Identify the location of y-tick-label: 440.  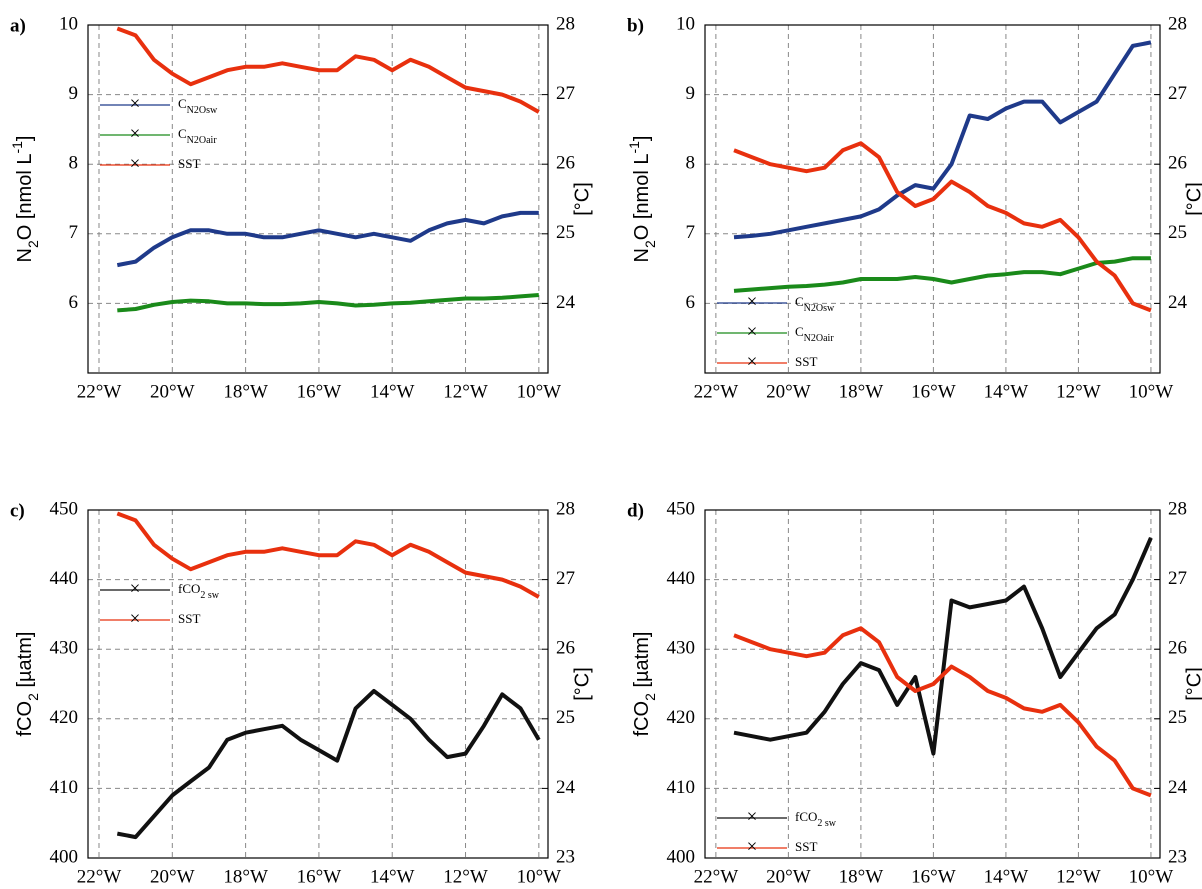
(64, 578).